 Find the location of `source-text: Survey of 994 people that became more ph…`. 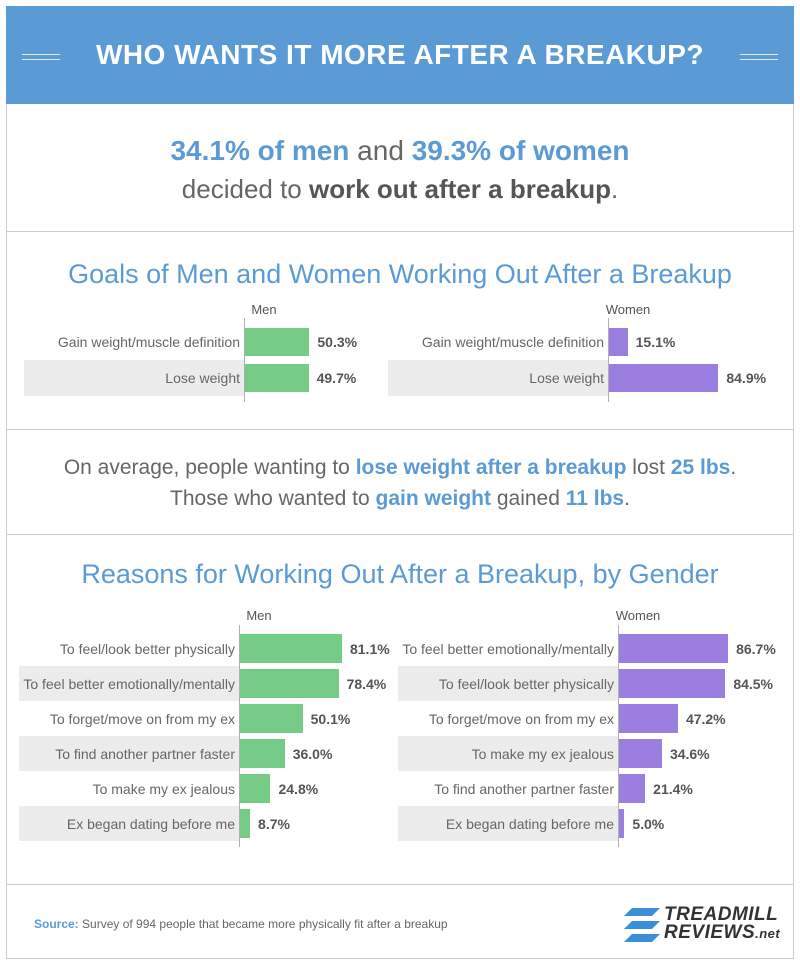

source-text: Survey of 994 people that became more ph… is located at coordinates (263, 924).